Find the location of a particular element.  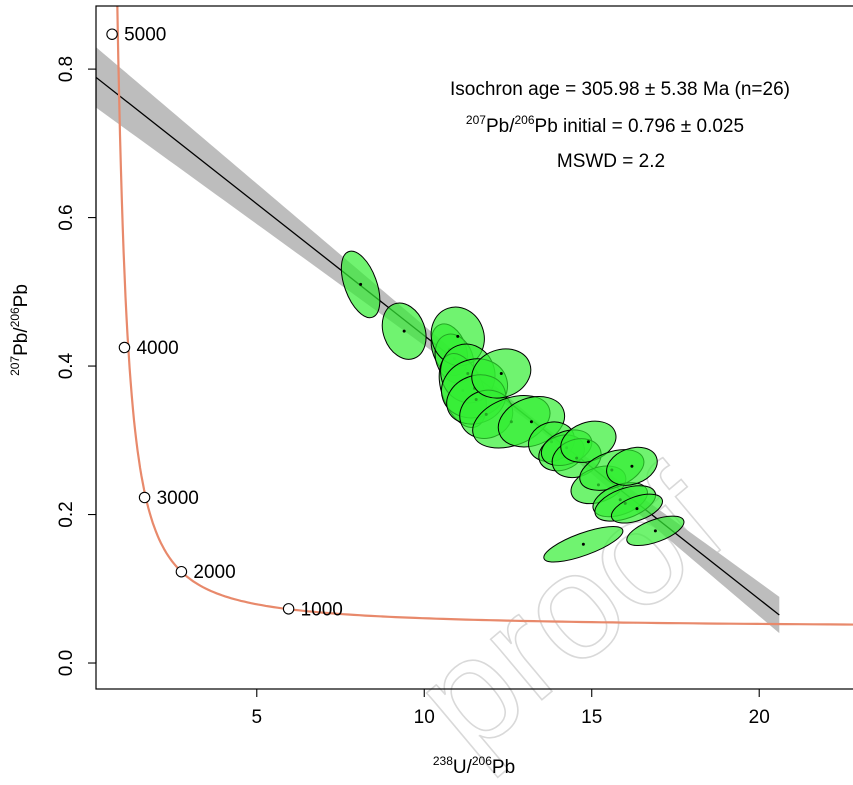

age-label-3000: 3000 is located at coordinates (178, 498).